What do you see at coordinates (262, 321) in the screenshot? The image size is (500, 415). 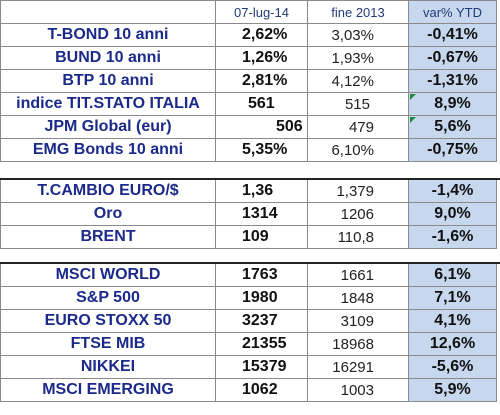 I see `row-value-date: 3237` at bounding box center [262, 321].